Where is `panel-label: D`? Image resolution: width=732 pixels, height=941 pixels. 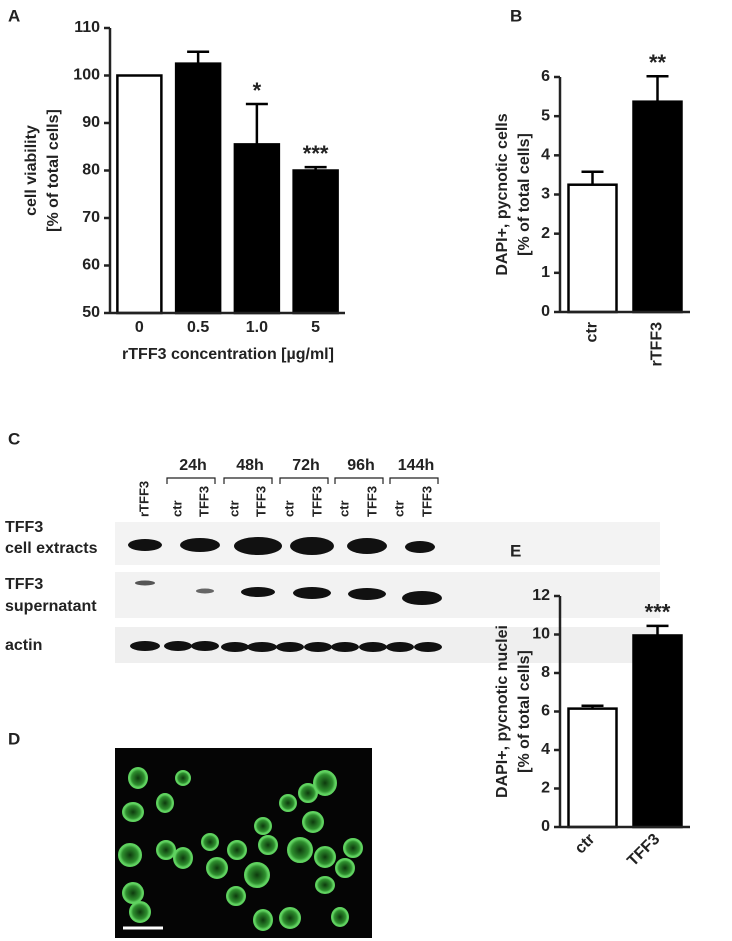
panel-label: D is located at coordinates (14, 738).